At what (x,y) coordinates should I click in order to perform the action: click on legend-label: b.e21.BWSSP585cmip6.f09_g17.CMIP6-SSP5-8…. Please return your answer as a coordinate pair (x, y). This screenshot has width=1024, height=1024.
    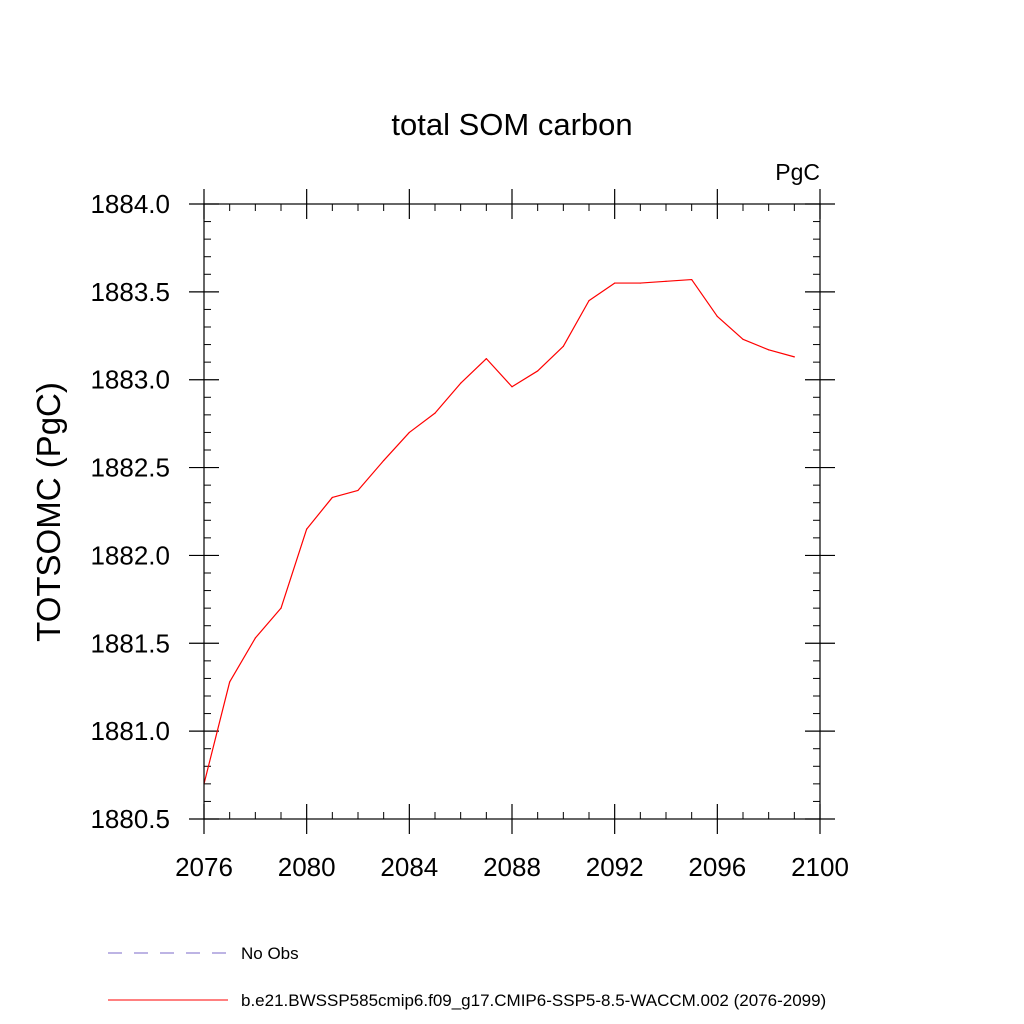
    Looking at the image, I should click on (533, 1000).